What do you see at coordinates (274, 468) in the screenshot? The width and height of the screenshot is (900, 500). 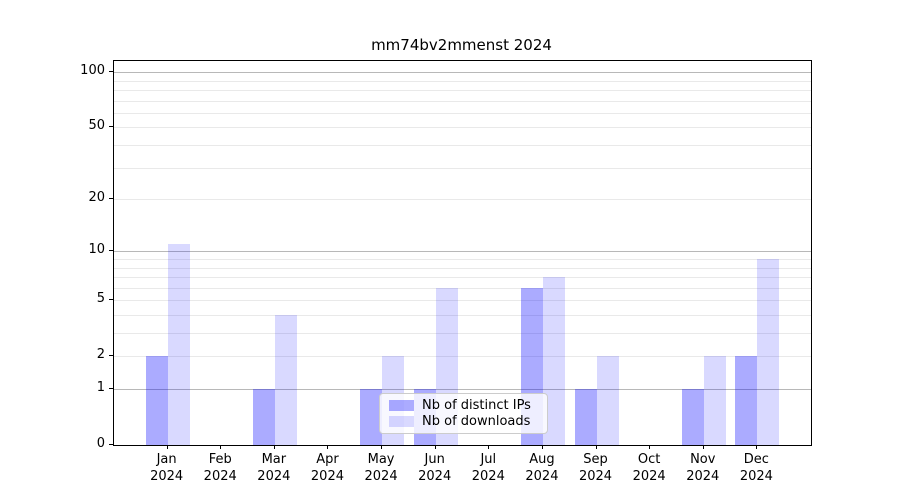 I see `x-tick-label: Mar 2024` at bounding box center [274, 468].